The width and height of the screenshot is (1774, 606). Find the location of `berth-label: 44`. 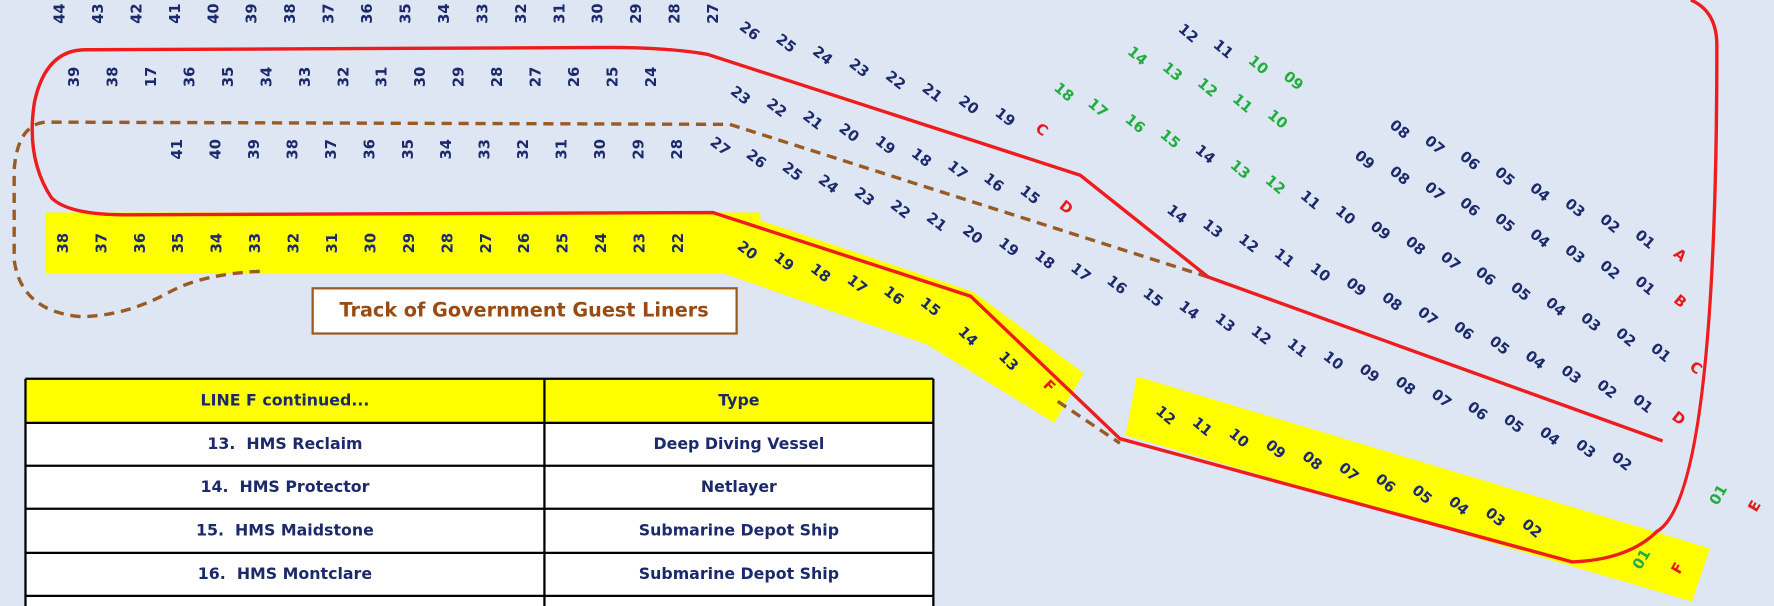

berth-label: 44 is located at coordinates (60, 13).